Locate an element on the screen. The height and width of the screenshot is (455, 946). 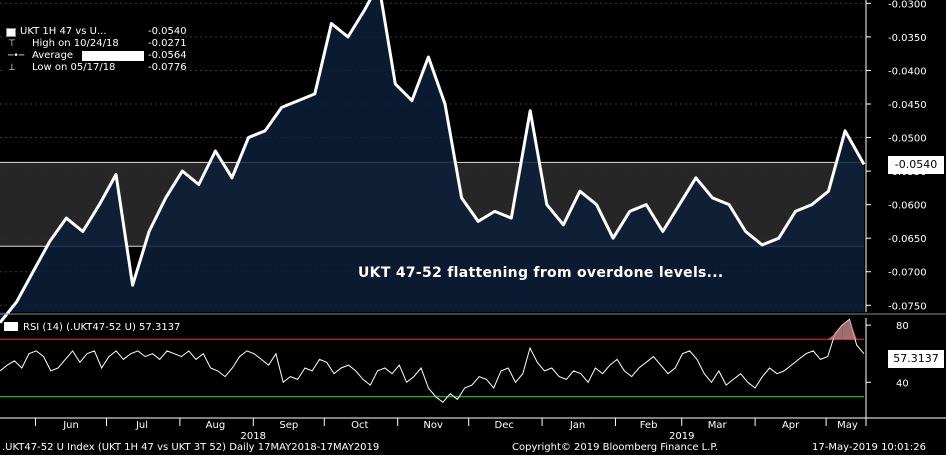
rsi-legend-label: RSI (14) (.UKT47-52 U) 57.3137 is located at coordinates (102, 327).